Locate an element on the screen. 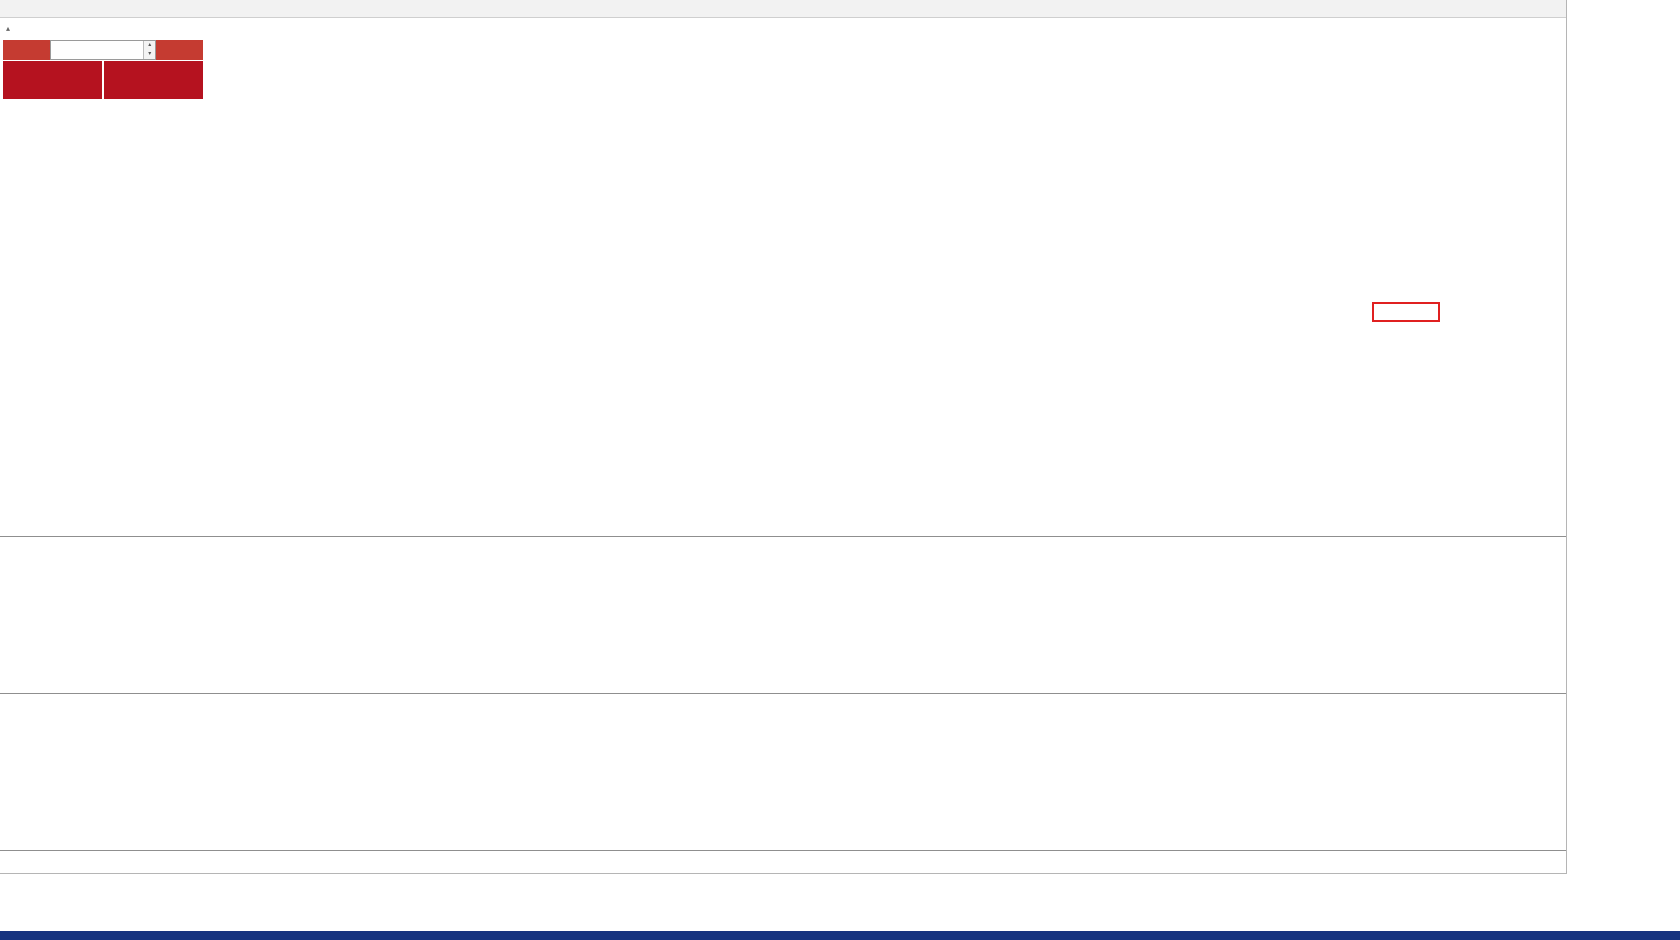 The width and height of the screenshot is (1680, 940). volume-stepper: ▴ ▾ is located at coordinates (149, 50).